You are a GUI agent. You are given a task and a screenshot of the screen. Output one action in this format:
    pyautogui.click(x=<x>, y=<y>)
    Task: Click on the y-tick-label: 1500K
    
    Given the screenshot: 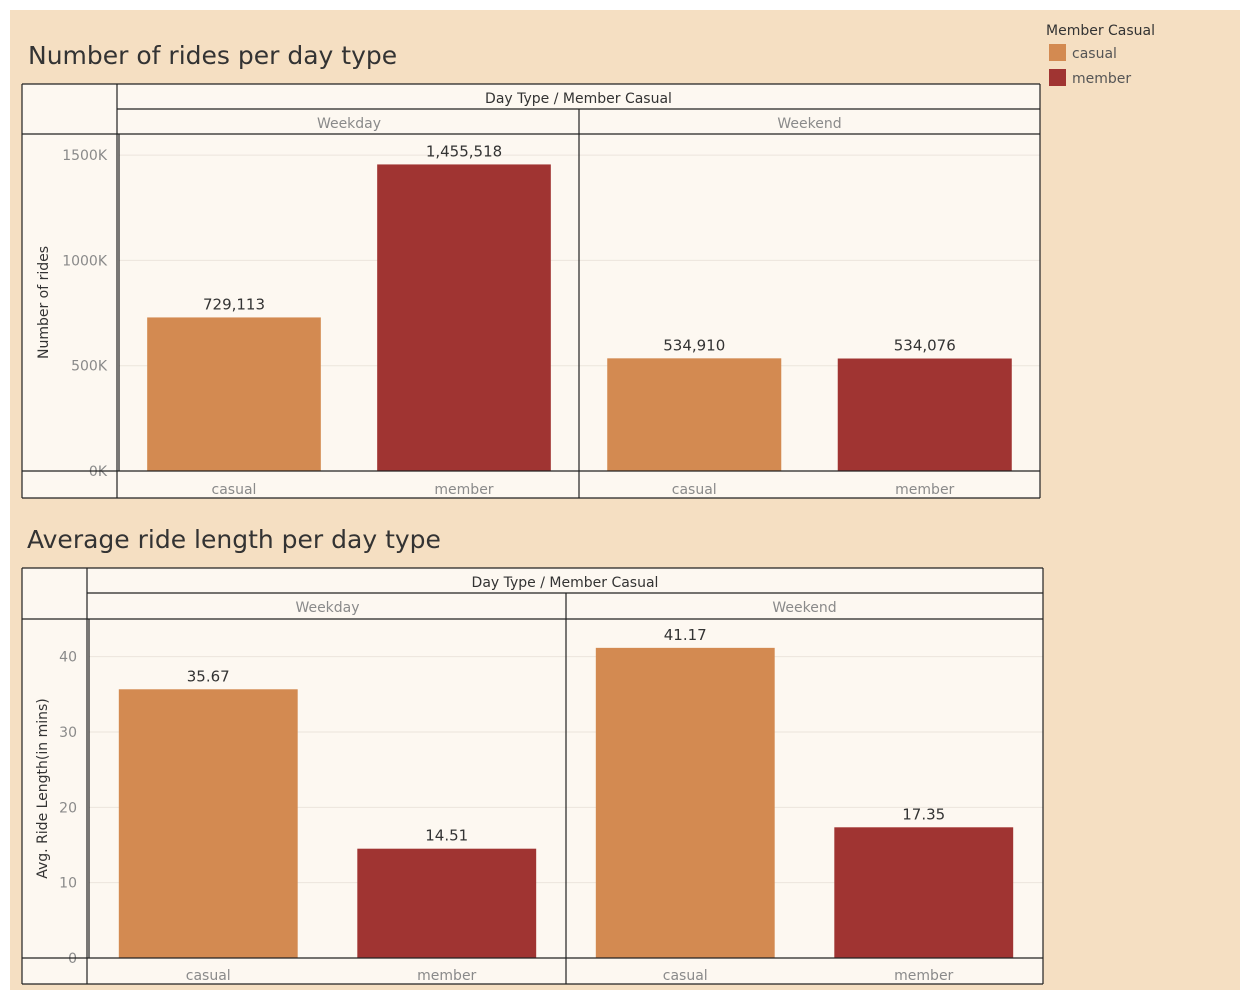 What is the action you would take?
    pyautogui.click(x=85, y=156)
    